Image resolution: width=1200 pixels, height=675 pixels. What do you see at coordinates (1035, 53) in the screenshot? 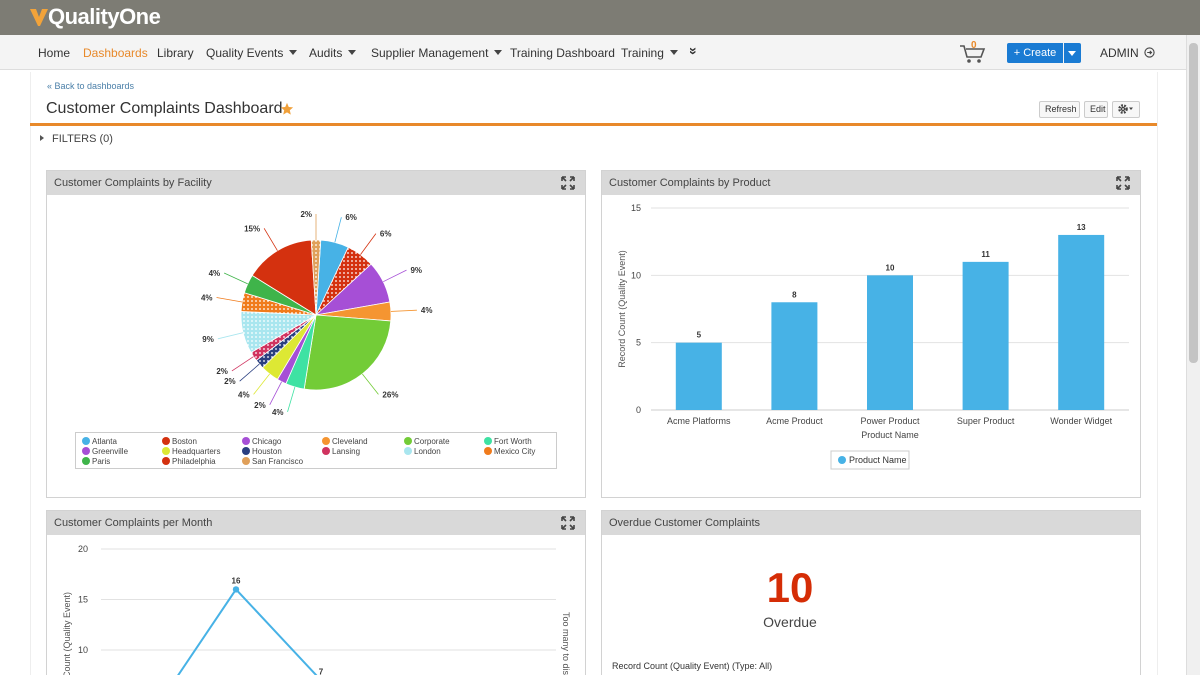
I see `create-button: + Create` at bounding box center [1035, 53].